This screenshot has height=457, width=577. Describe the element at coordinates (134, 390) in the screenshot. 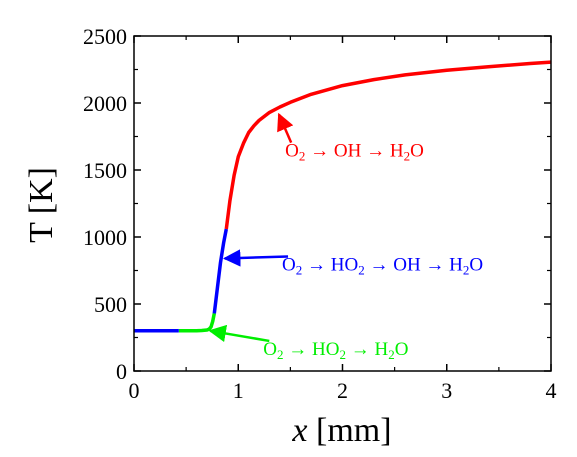

I see `x-tick-label: 0` at that location.